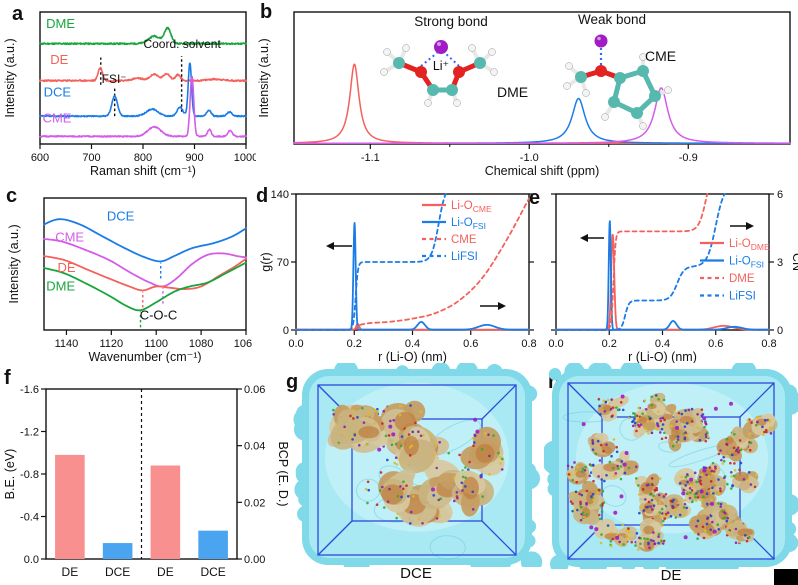  I want to click on series-LiFSI, so click(640, 262).